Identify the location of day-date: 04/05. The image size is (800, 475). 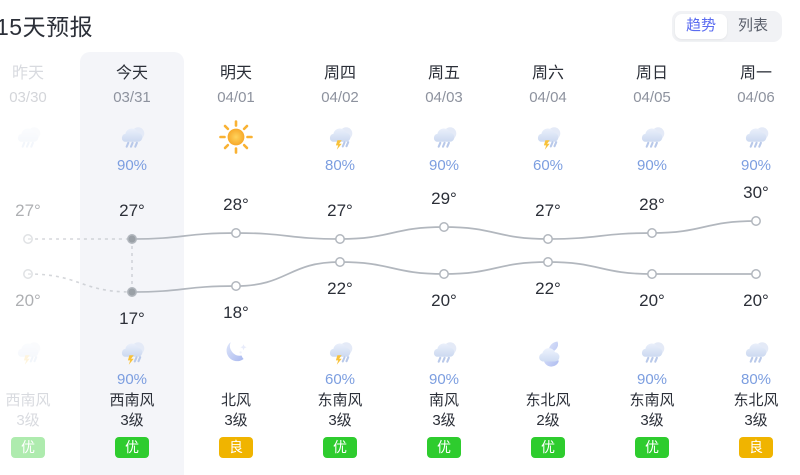
(652, 97).